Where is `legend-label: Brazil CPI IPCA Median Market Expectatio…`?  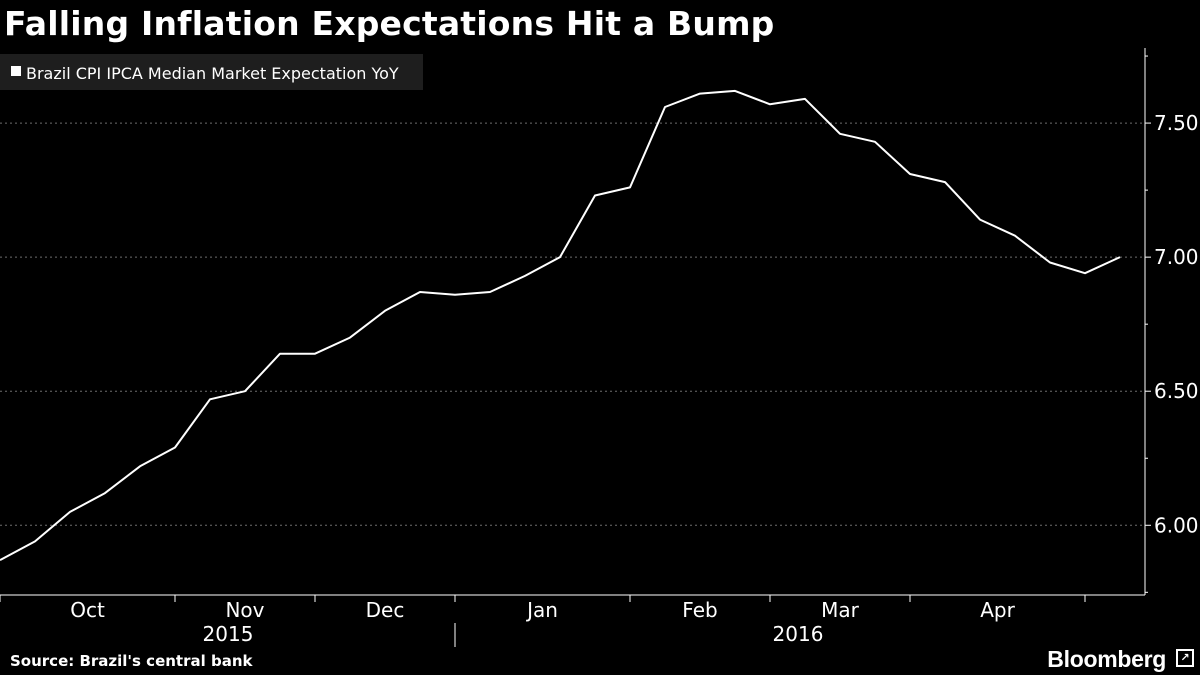 legend-label: Brazil CPI IPCA Median Market Expectatio… is located at coordinates (212, 73).